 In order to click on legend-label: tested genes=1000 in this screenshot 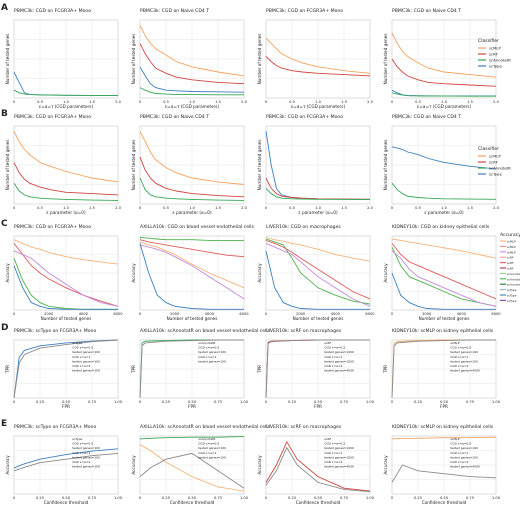, I will do `click(339, 457)`.